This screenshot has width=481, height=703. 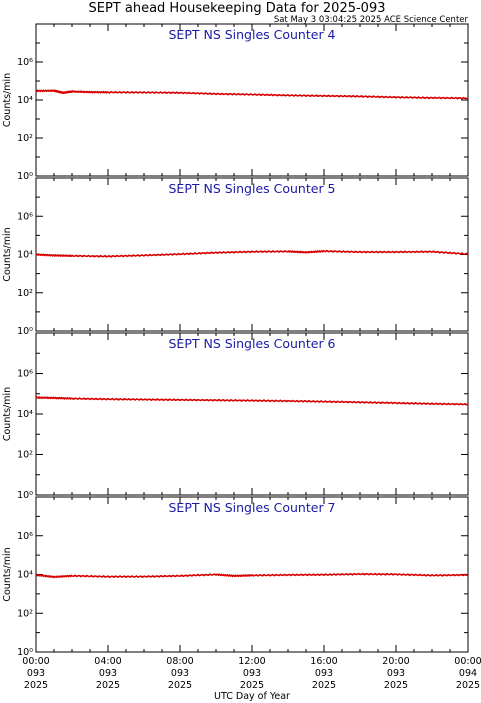 I want to click on panel-title: SEPT NS Singles Counter 6, so click(x=251, y=343).